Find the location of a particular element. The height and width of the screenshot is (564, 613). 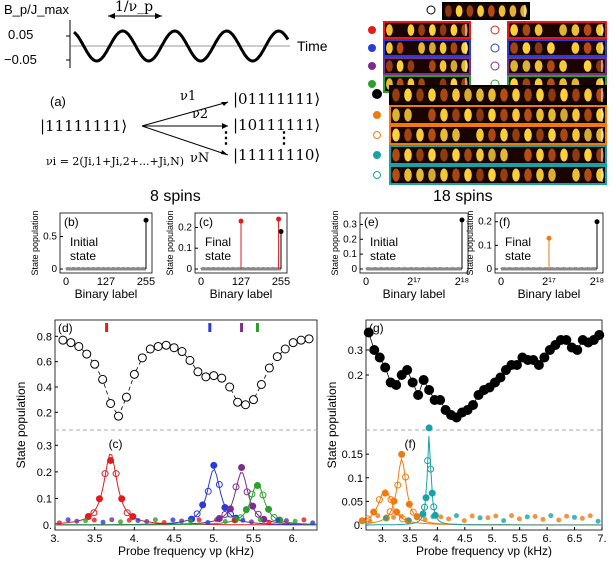

panel-text: Final is located at coordinates (518, 242).